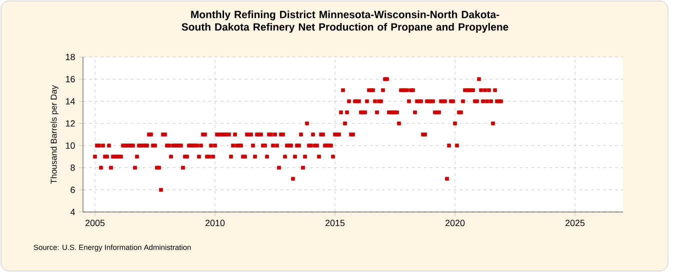 The width and height of the screenshot is (675, 275). Describe the element at coordinates (335, 223) in the screenshot. I see `x-tick-label: 2015` at that location.